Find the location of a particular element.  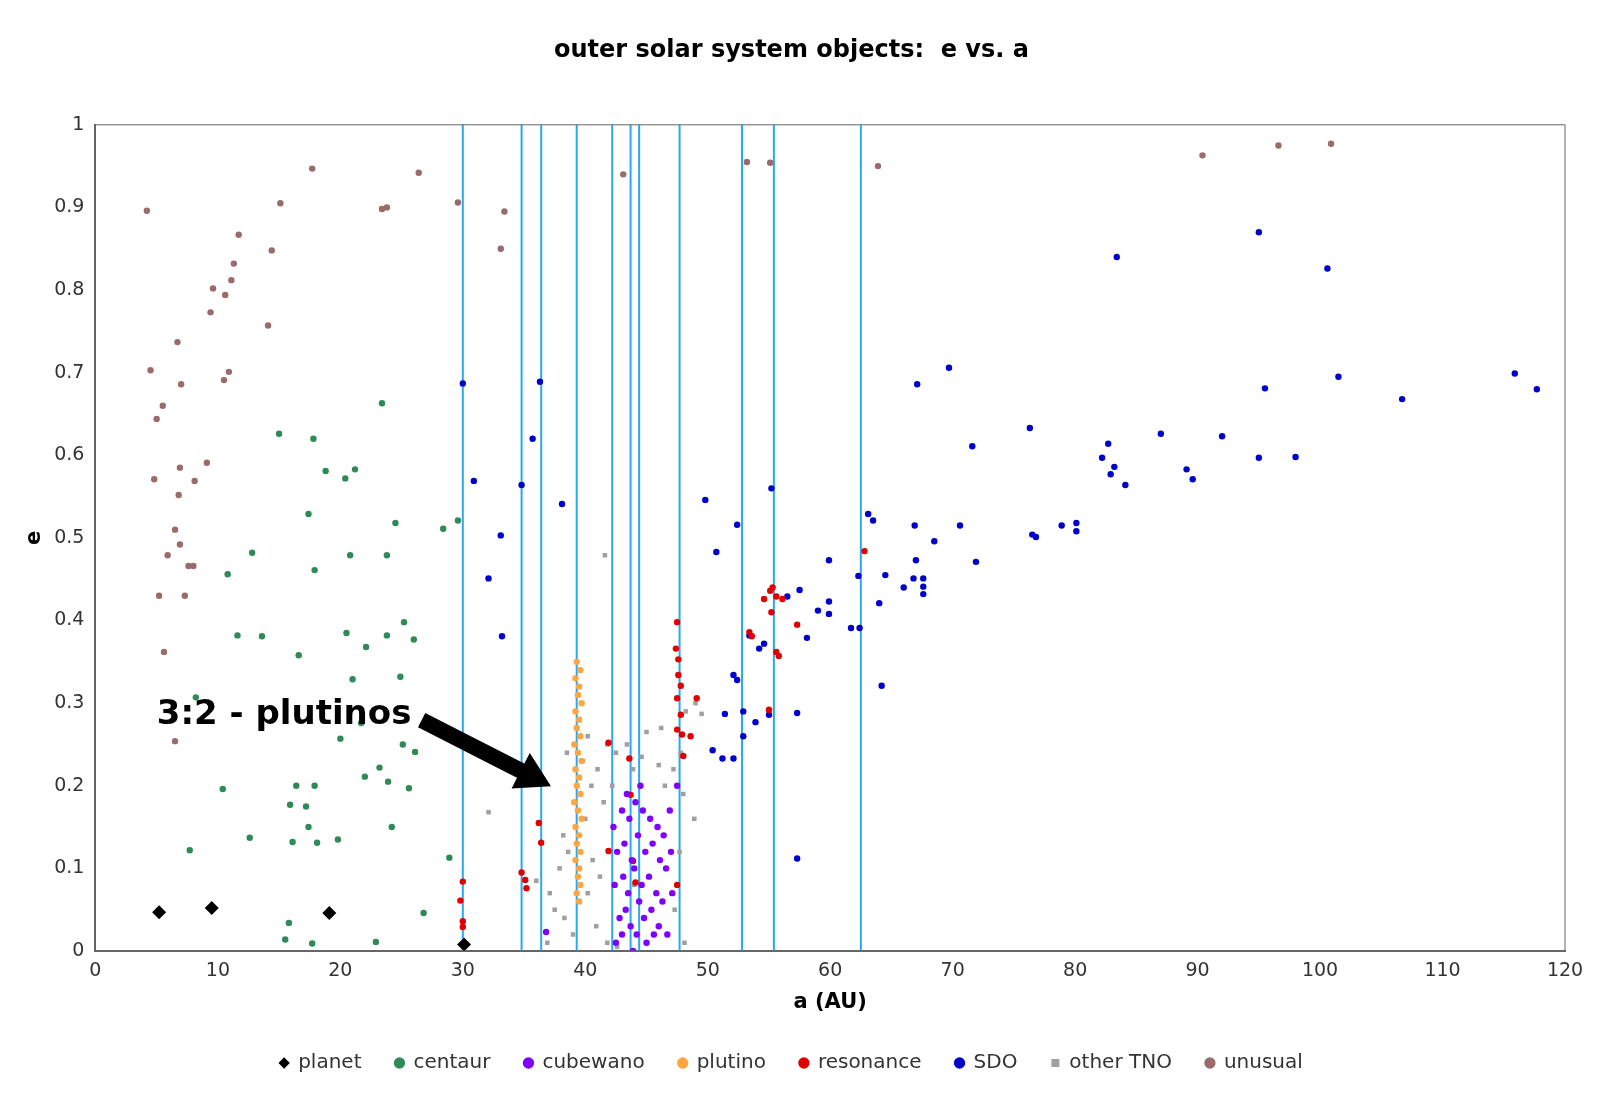

x-tick-label: 110 is located at coordinates (1442, 969).